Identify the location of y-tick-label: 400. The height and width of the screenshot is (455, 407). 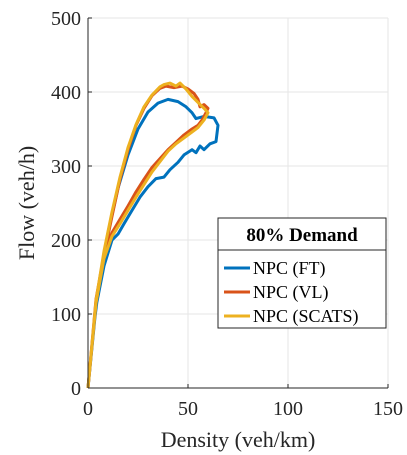
(66, 93).